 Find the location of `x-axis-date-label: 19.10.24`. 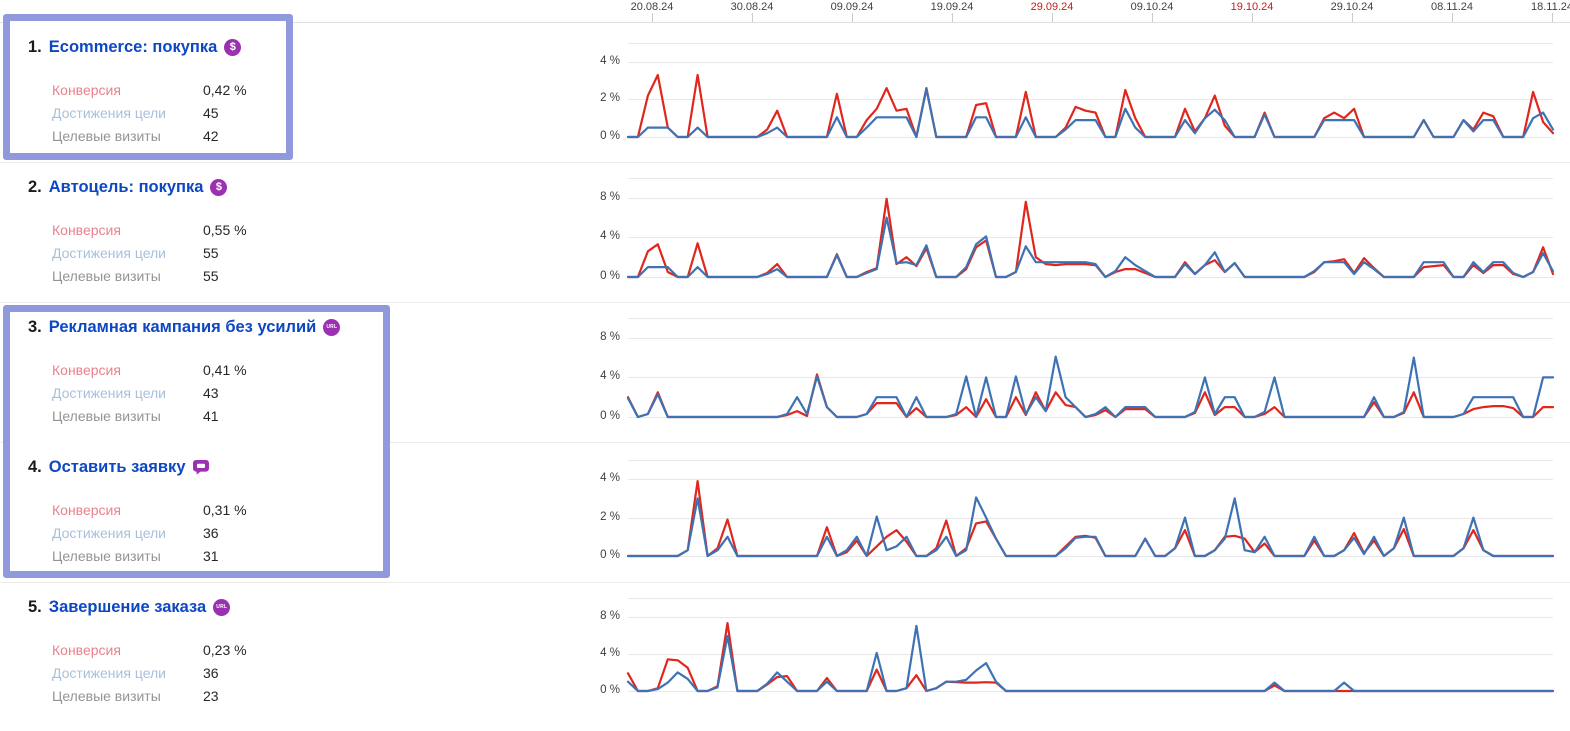

x-axis-date-label: 19.10.24 is located at coordinates (1252, 7).